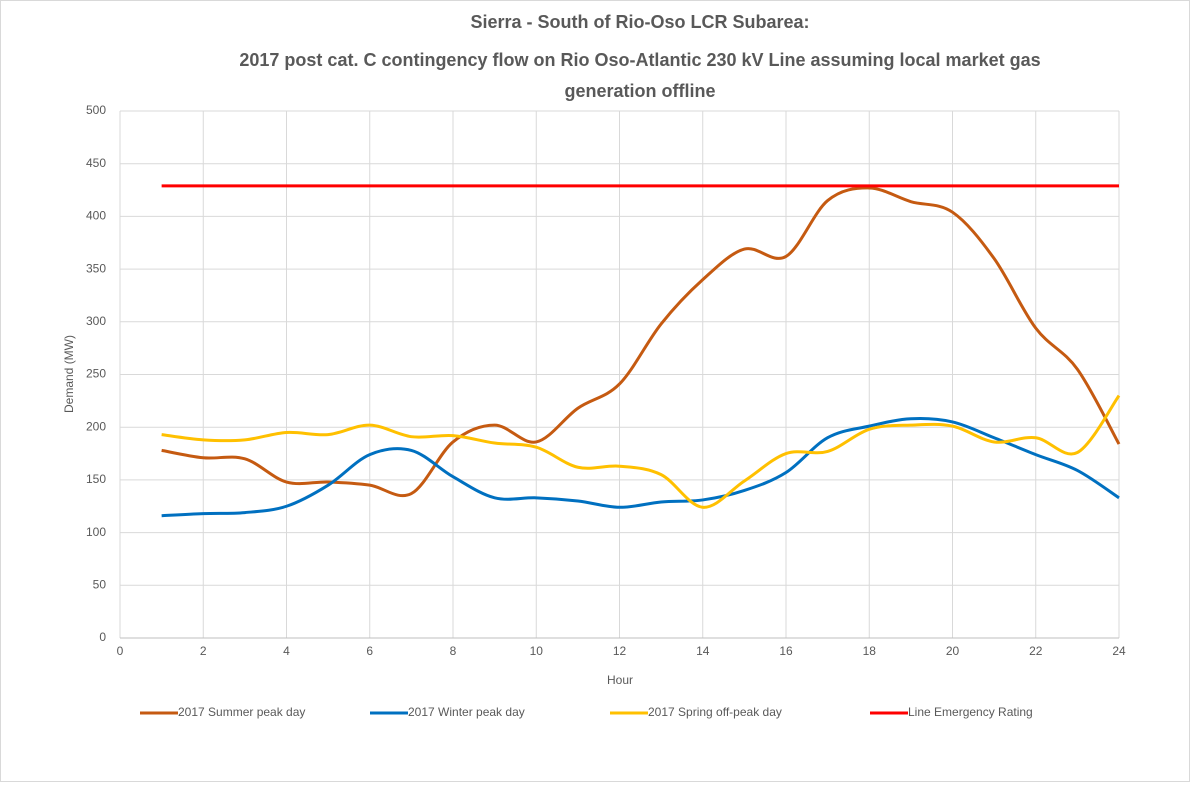  What do you see at coordinates (100, 584) in the screenshot?
I see `y-tick-label: 50` at bounding box center [100, 584].